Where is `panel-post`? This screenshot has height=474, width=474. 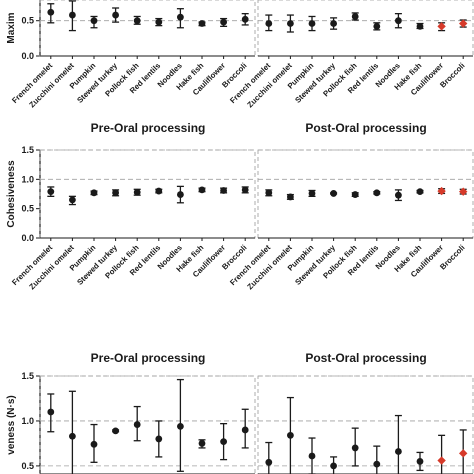
panel-post is located at coordinates (365, 424).